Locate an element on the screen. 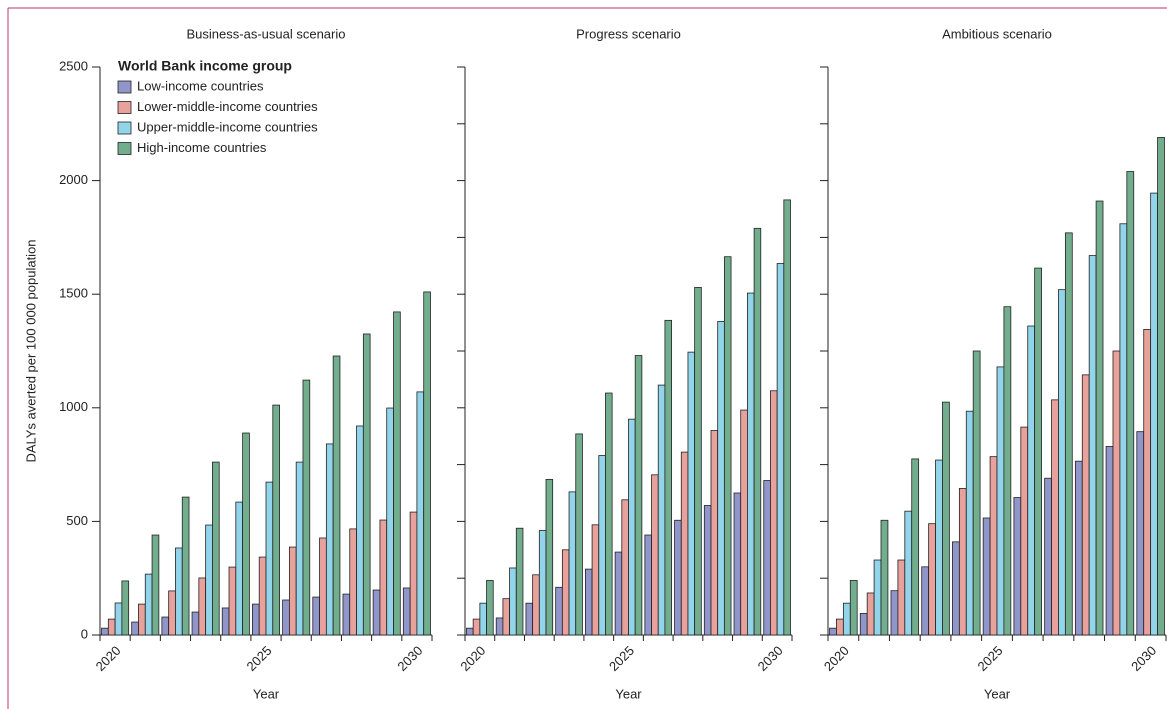 The height and width of the screenshot is (709, 1167). legend-label: High-income countries is located at coordinates (202, 147).